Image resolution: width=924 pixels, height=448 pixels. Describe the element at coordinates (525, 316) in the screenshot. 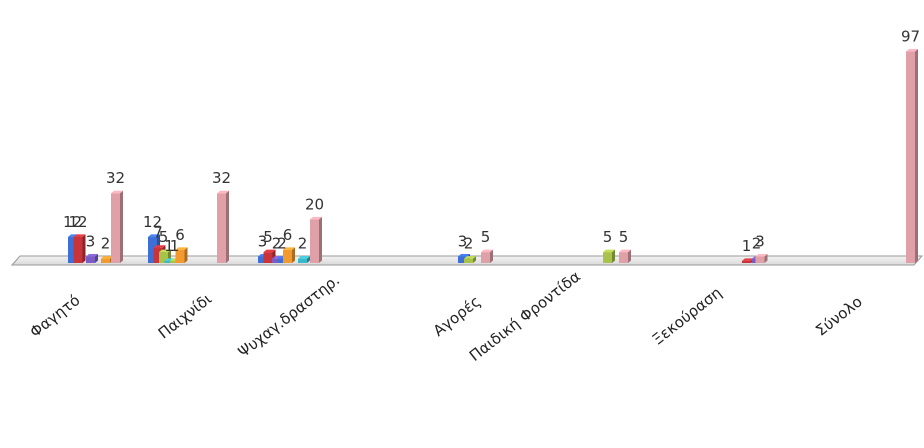

I see `category-label: Παιδική Φροντίδα` at that location.